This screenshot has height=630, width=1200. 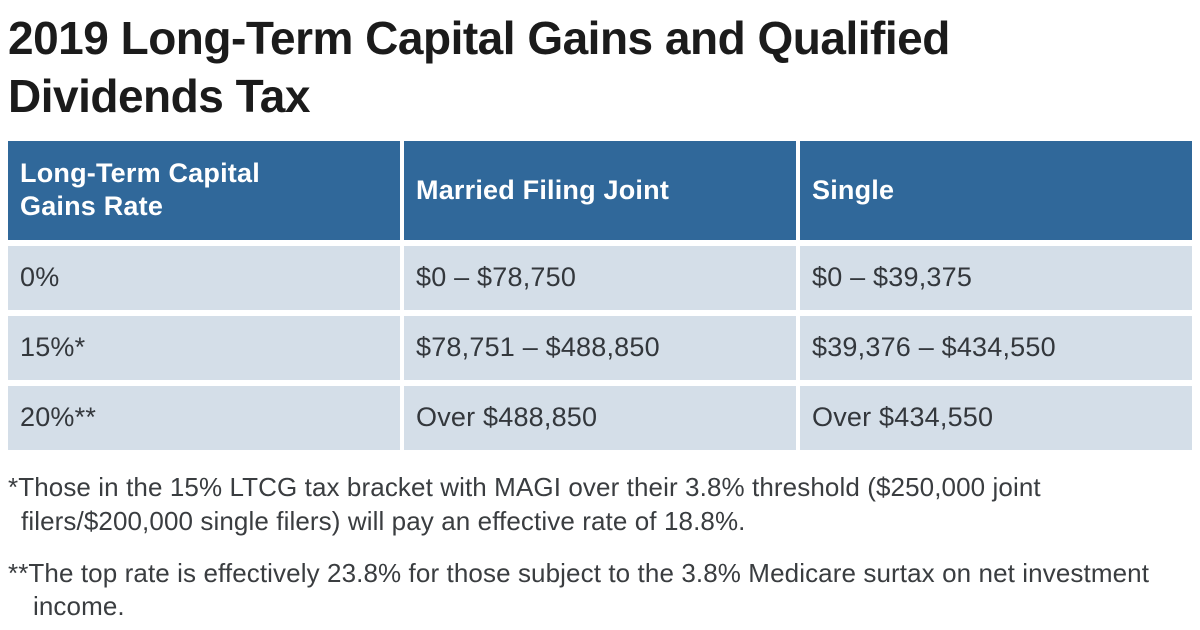 What do you see at coordinates (892, 277) in the screenshot?
I see `cell-value: $0 – $39,375` at bounding box center [892, 277].